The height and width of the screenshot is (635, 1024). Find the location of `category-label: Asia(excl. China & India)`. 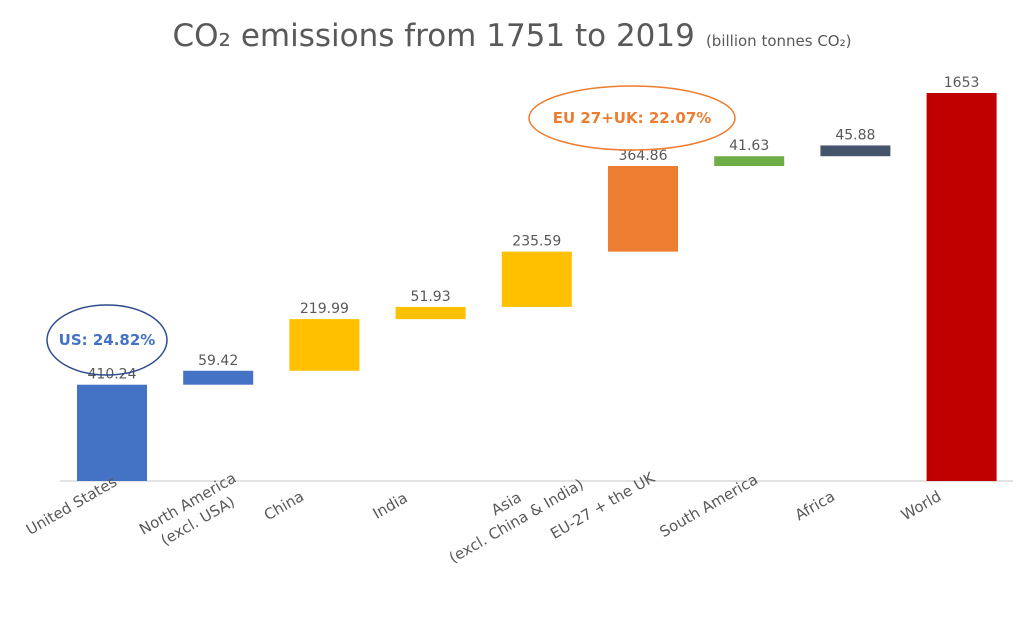

category-label: Asia(excl. China & India) is located at coordinates (511, 512).